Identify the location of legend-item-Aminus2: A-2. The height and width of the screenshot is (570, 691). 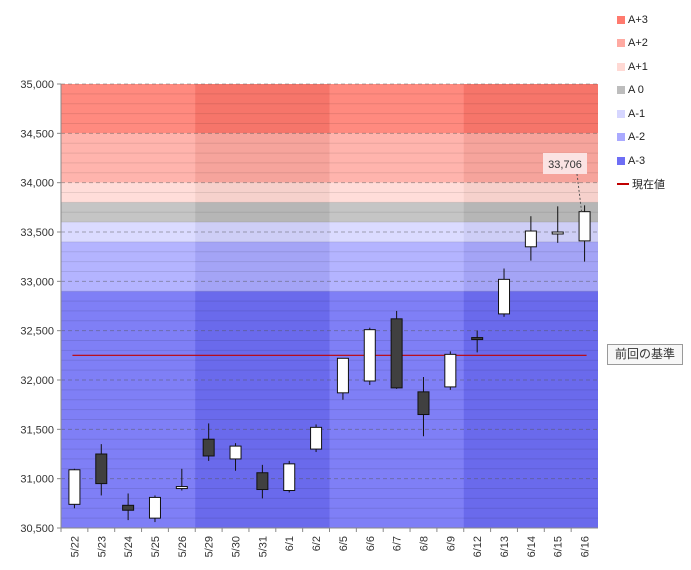
(641, 138).